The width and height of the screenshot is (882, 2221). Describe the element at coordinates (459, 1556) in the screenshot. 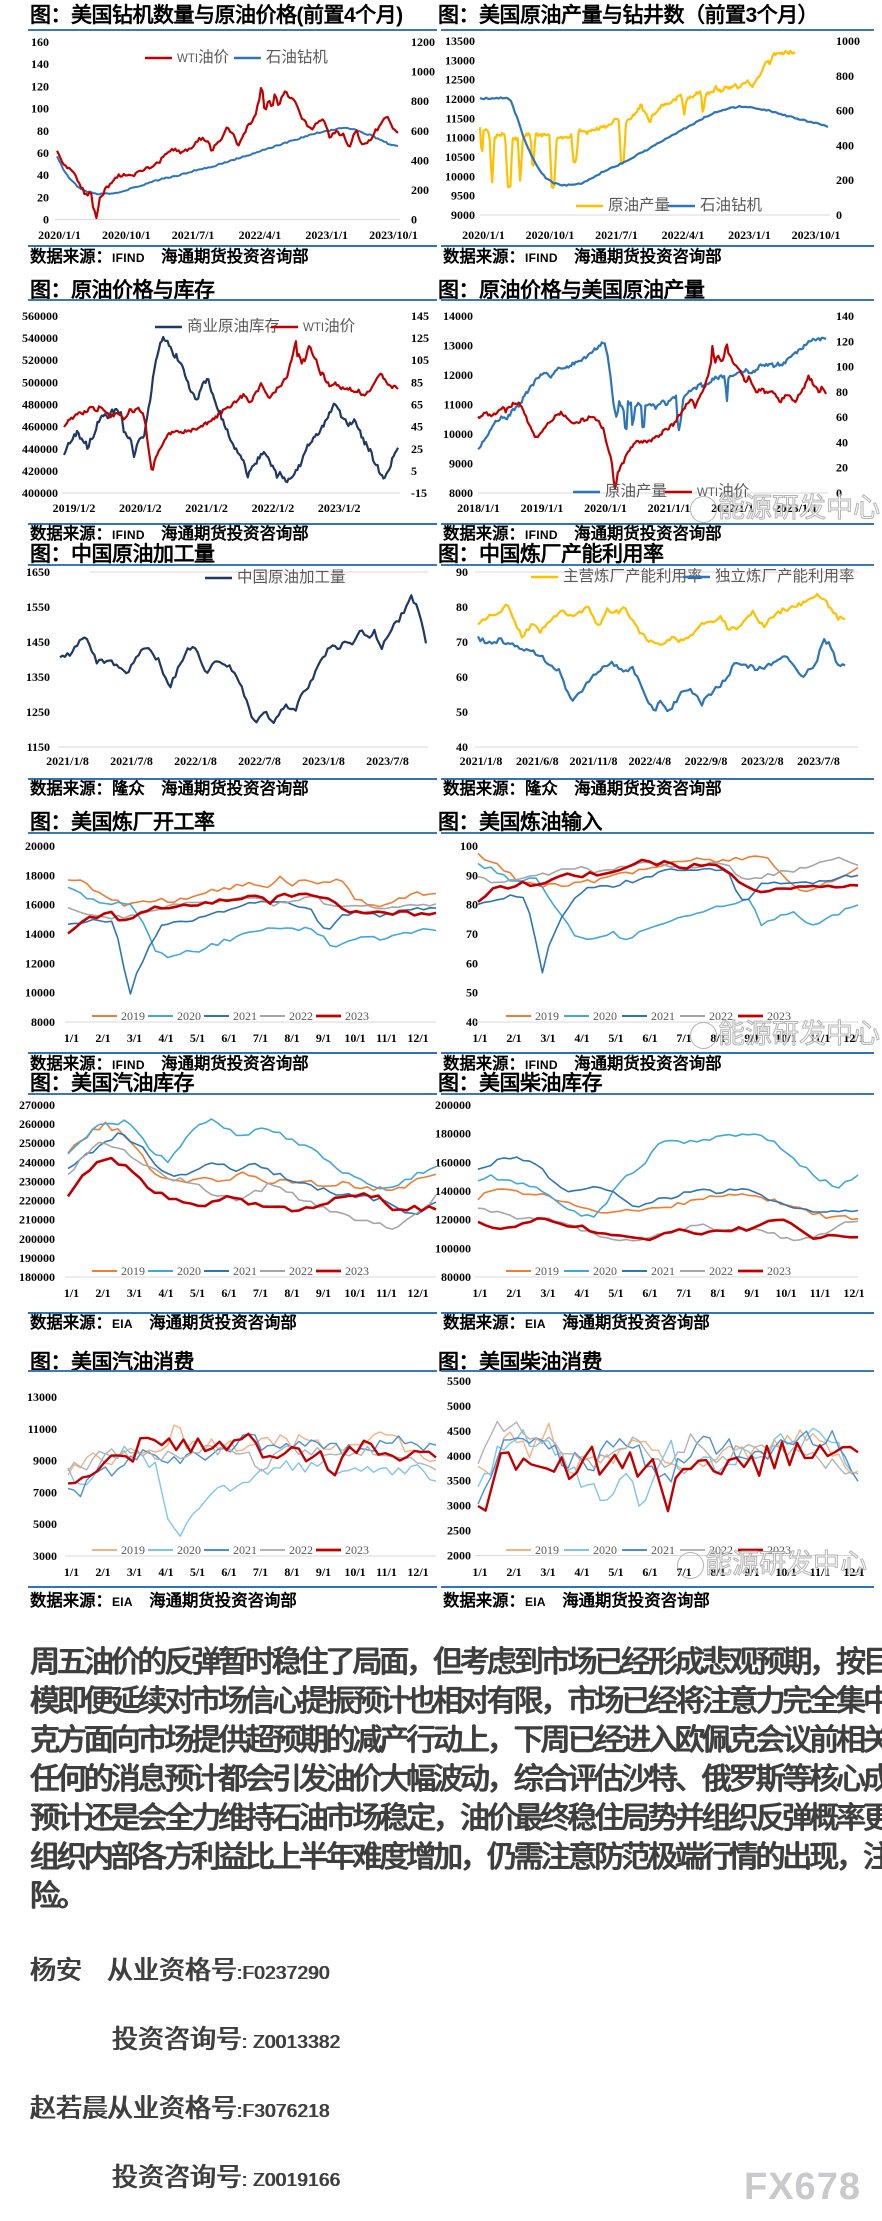

I see `svg-text: 2000` at that location.